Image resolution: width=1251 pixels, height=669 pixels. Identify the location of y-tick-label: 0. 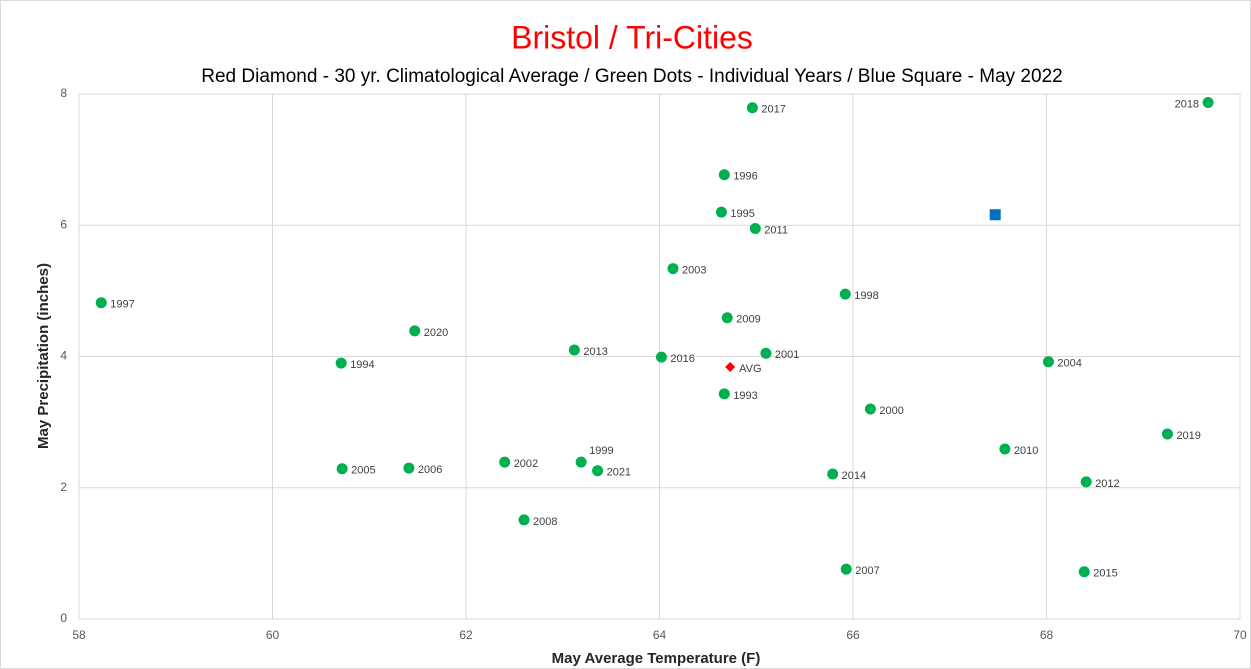
(63, 618).